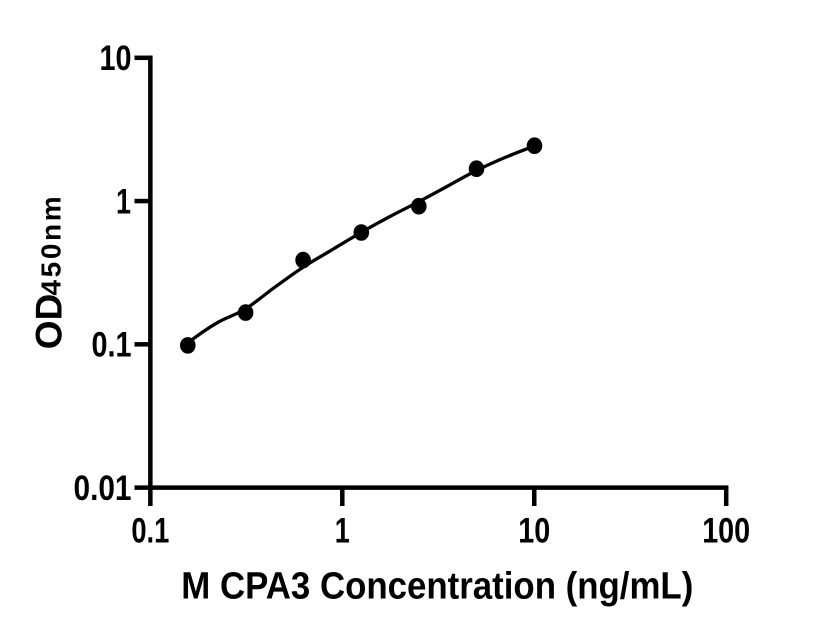 The height and width of the screenshot is (640, 816). Describe the element at coordinates (726, 531) in the screenshot. I see `svg-text: 100` at that location.